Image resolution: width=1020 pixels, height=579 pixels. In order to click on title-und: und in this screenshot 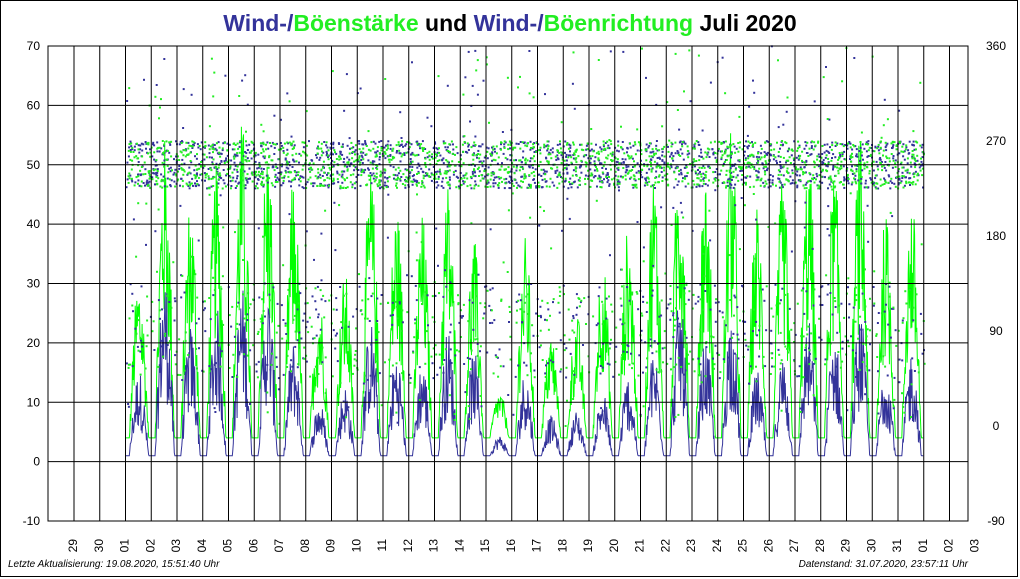, I will do `click(446, 23)`.